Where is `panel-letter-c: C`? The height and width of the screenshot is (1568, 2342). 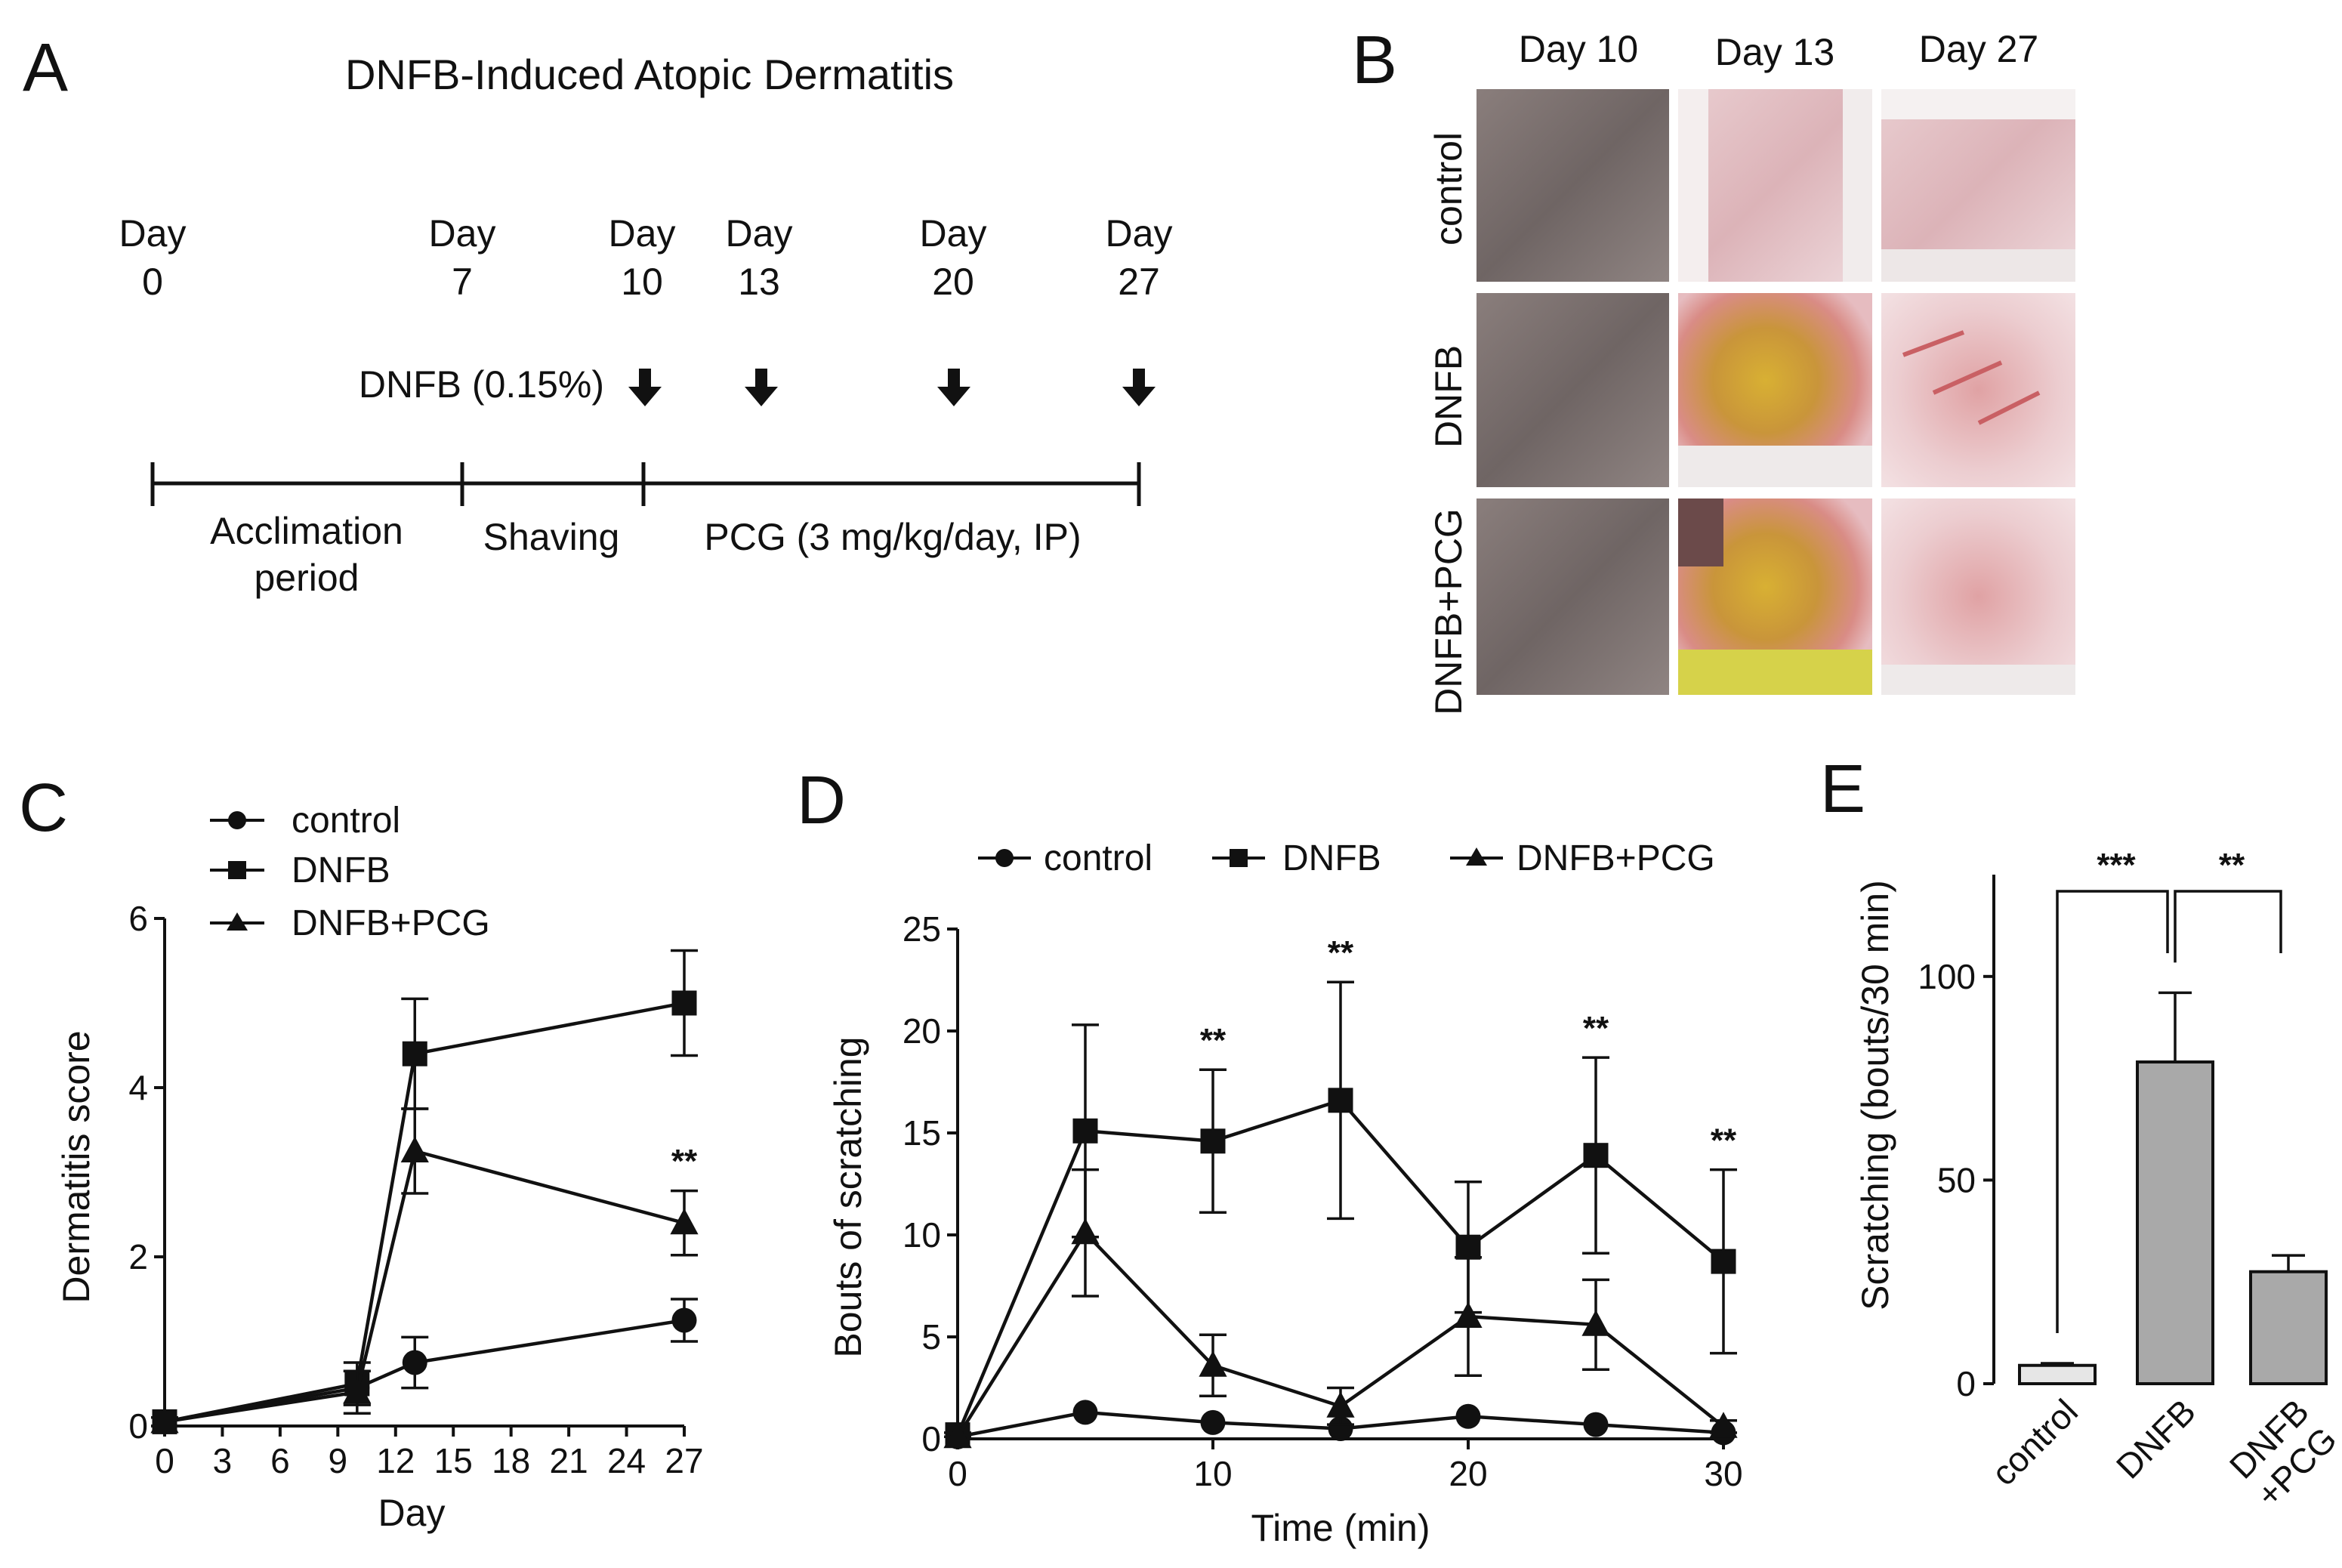
panel-letter-c: C is located at coordinates (43, 808).